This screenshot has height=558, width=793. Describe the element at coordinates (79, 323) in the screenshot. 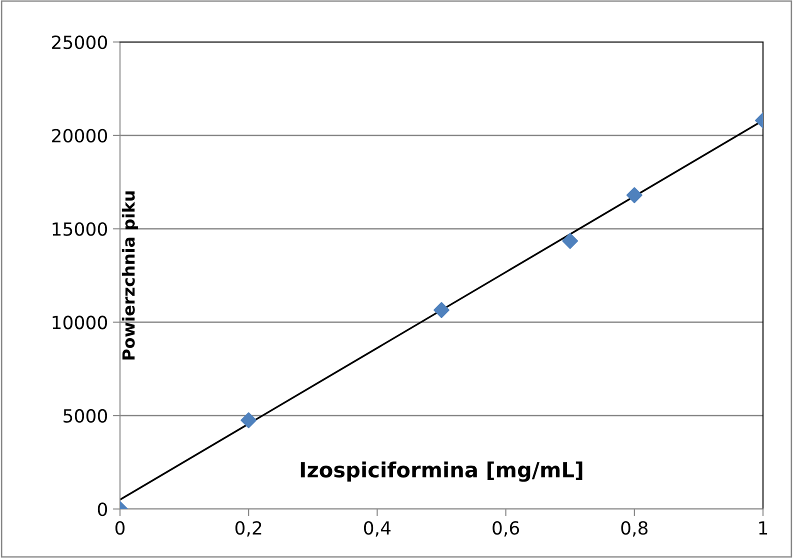

I see `y-tick-label: 10000` at that location.